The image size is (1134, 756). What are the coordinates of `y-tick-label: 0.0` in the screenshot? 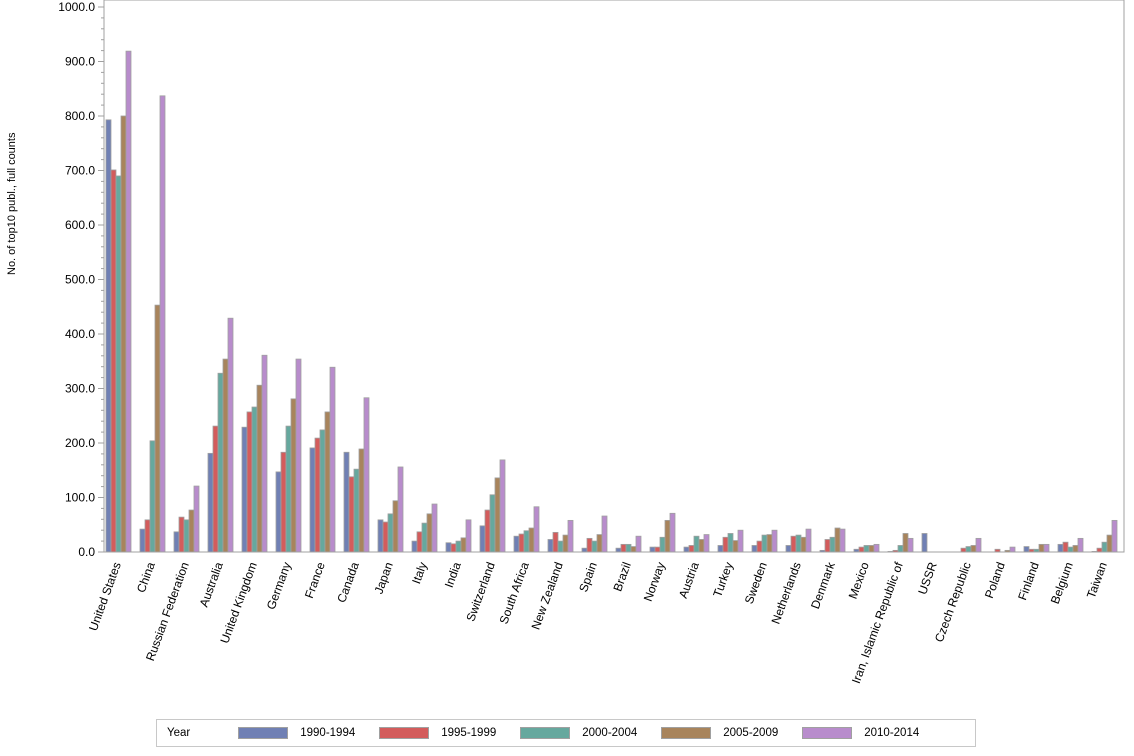 It's located at (86, 552).